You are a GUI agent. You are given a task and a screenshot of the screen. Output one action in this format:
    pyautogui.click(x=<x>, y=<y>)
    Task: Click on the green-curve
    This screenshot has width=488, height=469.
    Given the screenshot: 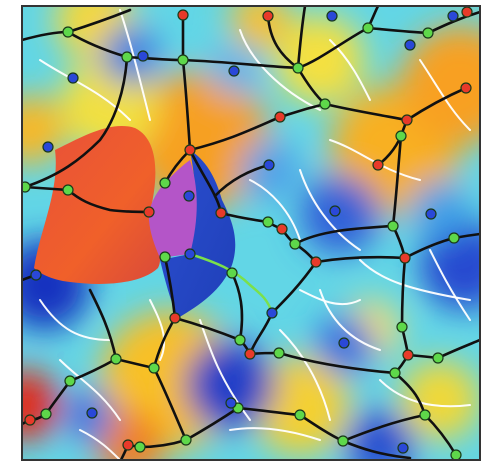 What is the action you would take?
    pyautogui.click(x=231, y=283)
    